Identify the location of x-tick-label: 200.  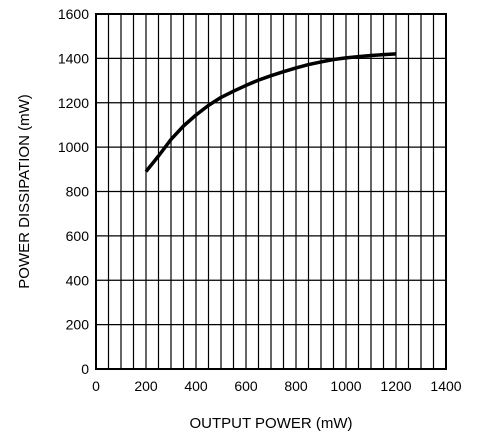
(146, 386).